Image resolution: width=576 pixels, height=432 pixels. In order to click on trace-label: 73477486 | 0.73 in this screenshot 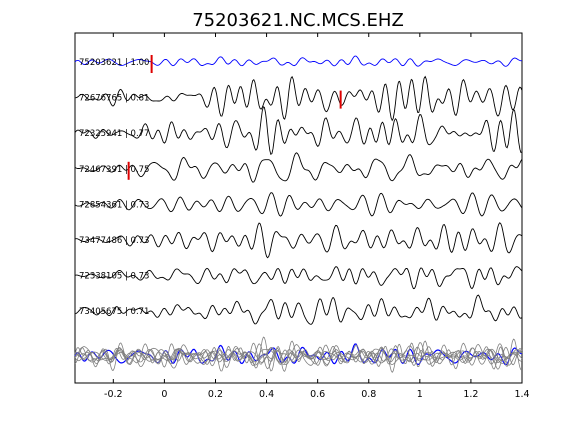, I will do `click(114, 241)`.